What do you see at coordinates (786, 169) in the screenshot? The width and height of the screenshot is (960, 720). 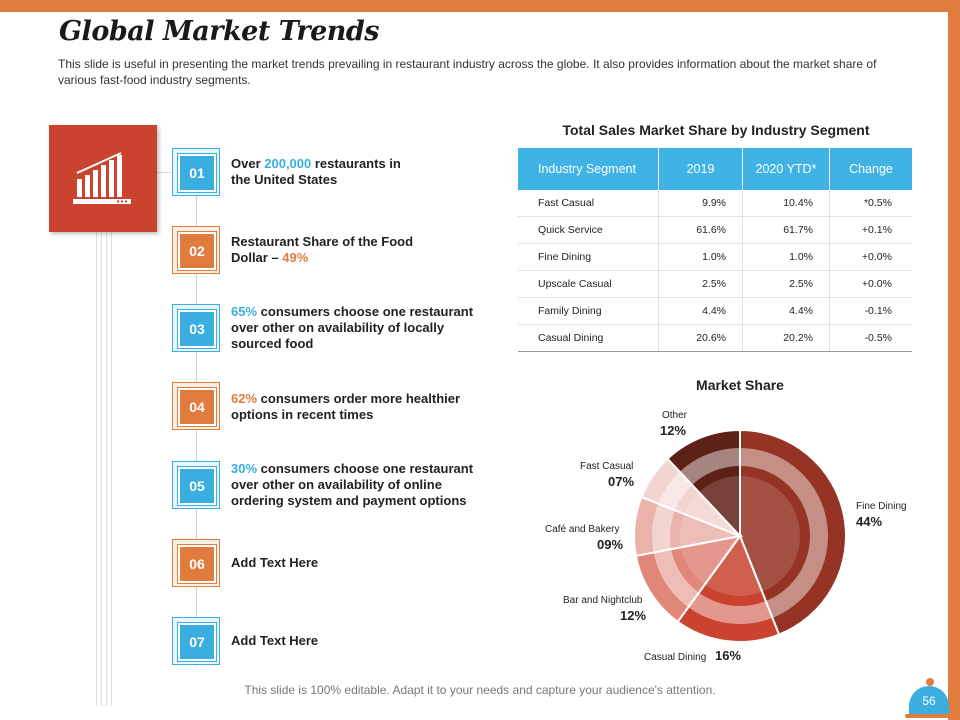 I see `col-header-2020: 2020 YTD*` at bounding box center [786, 169].